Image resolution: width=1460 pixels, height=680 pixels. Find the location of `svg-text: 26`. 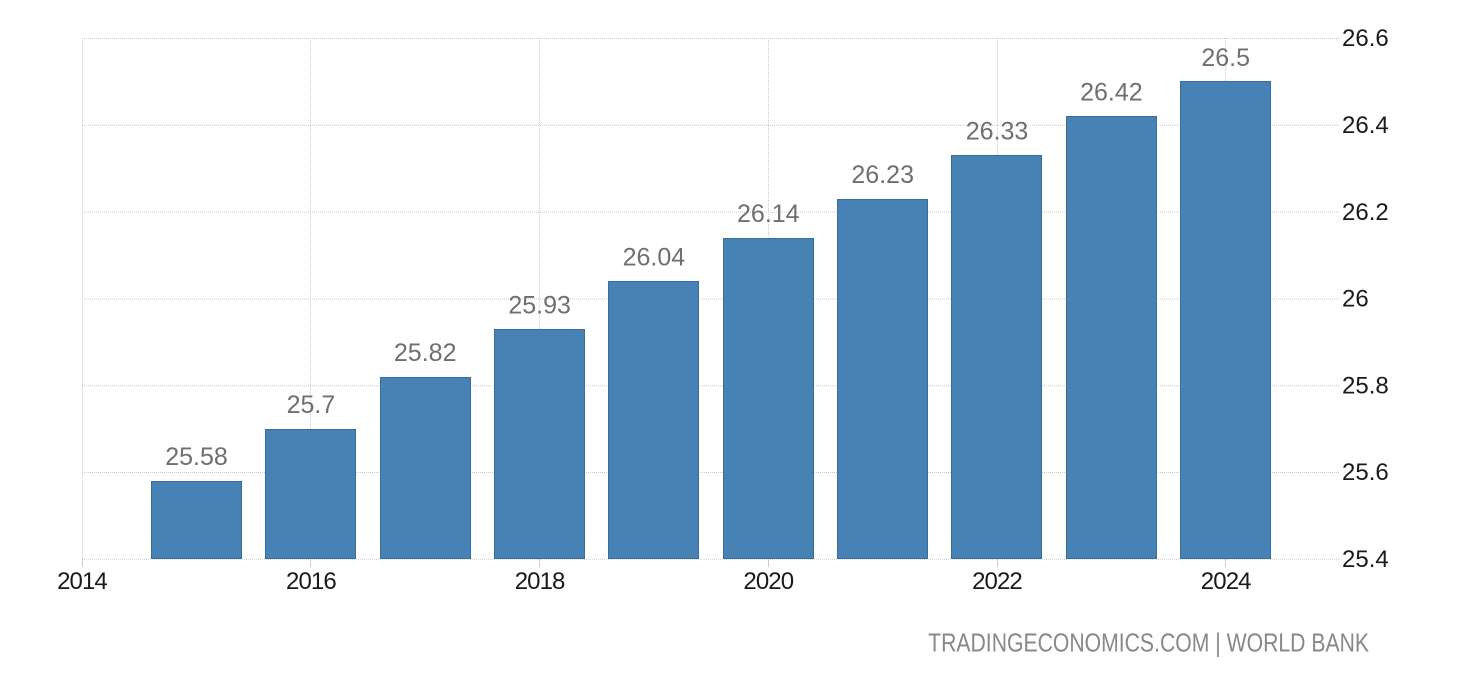

svg-text: 26 is located at coordinates (1355, 299).